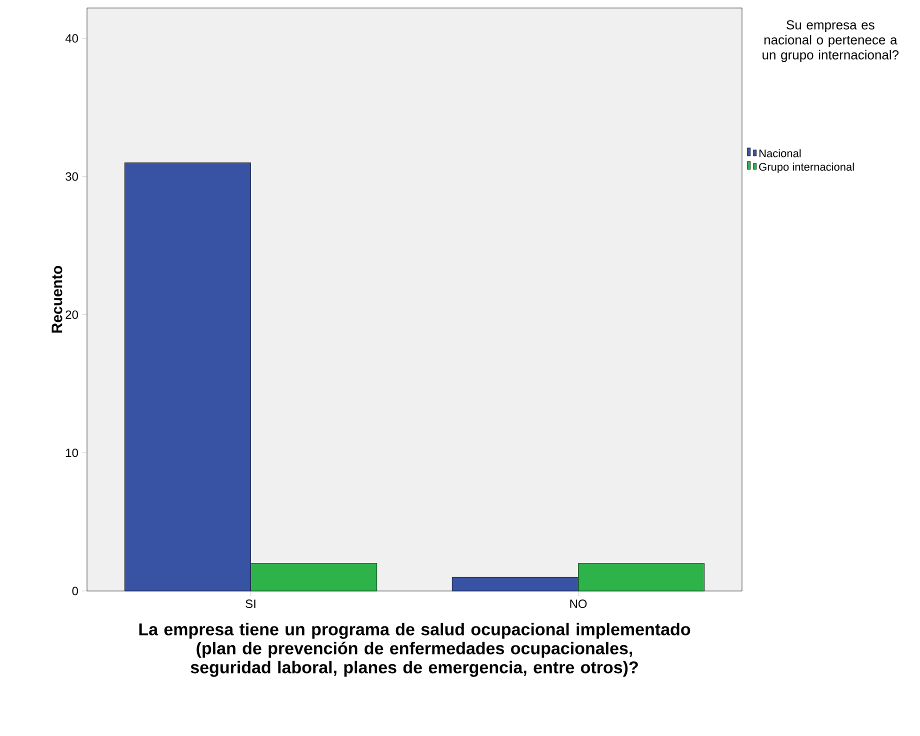  I want to click on x-tick-label: NO, so click(578, 604).